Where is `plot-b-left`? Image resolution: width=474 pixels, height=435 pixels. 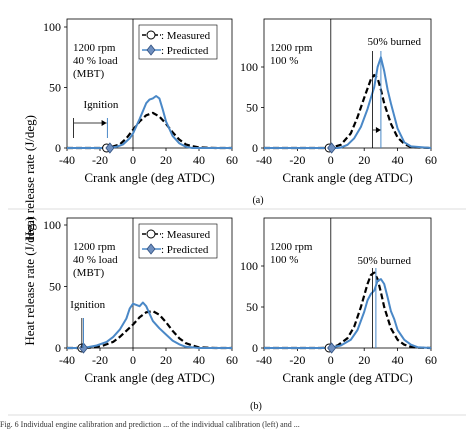 plot-b-left is located at coordinates (148, 285).